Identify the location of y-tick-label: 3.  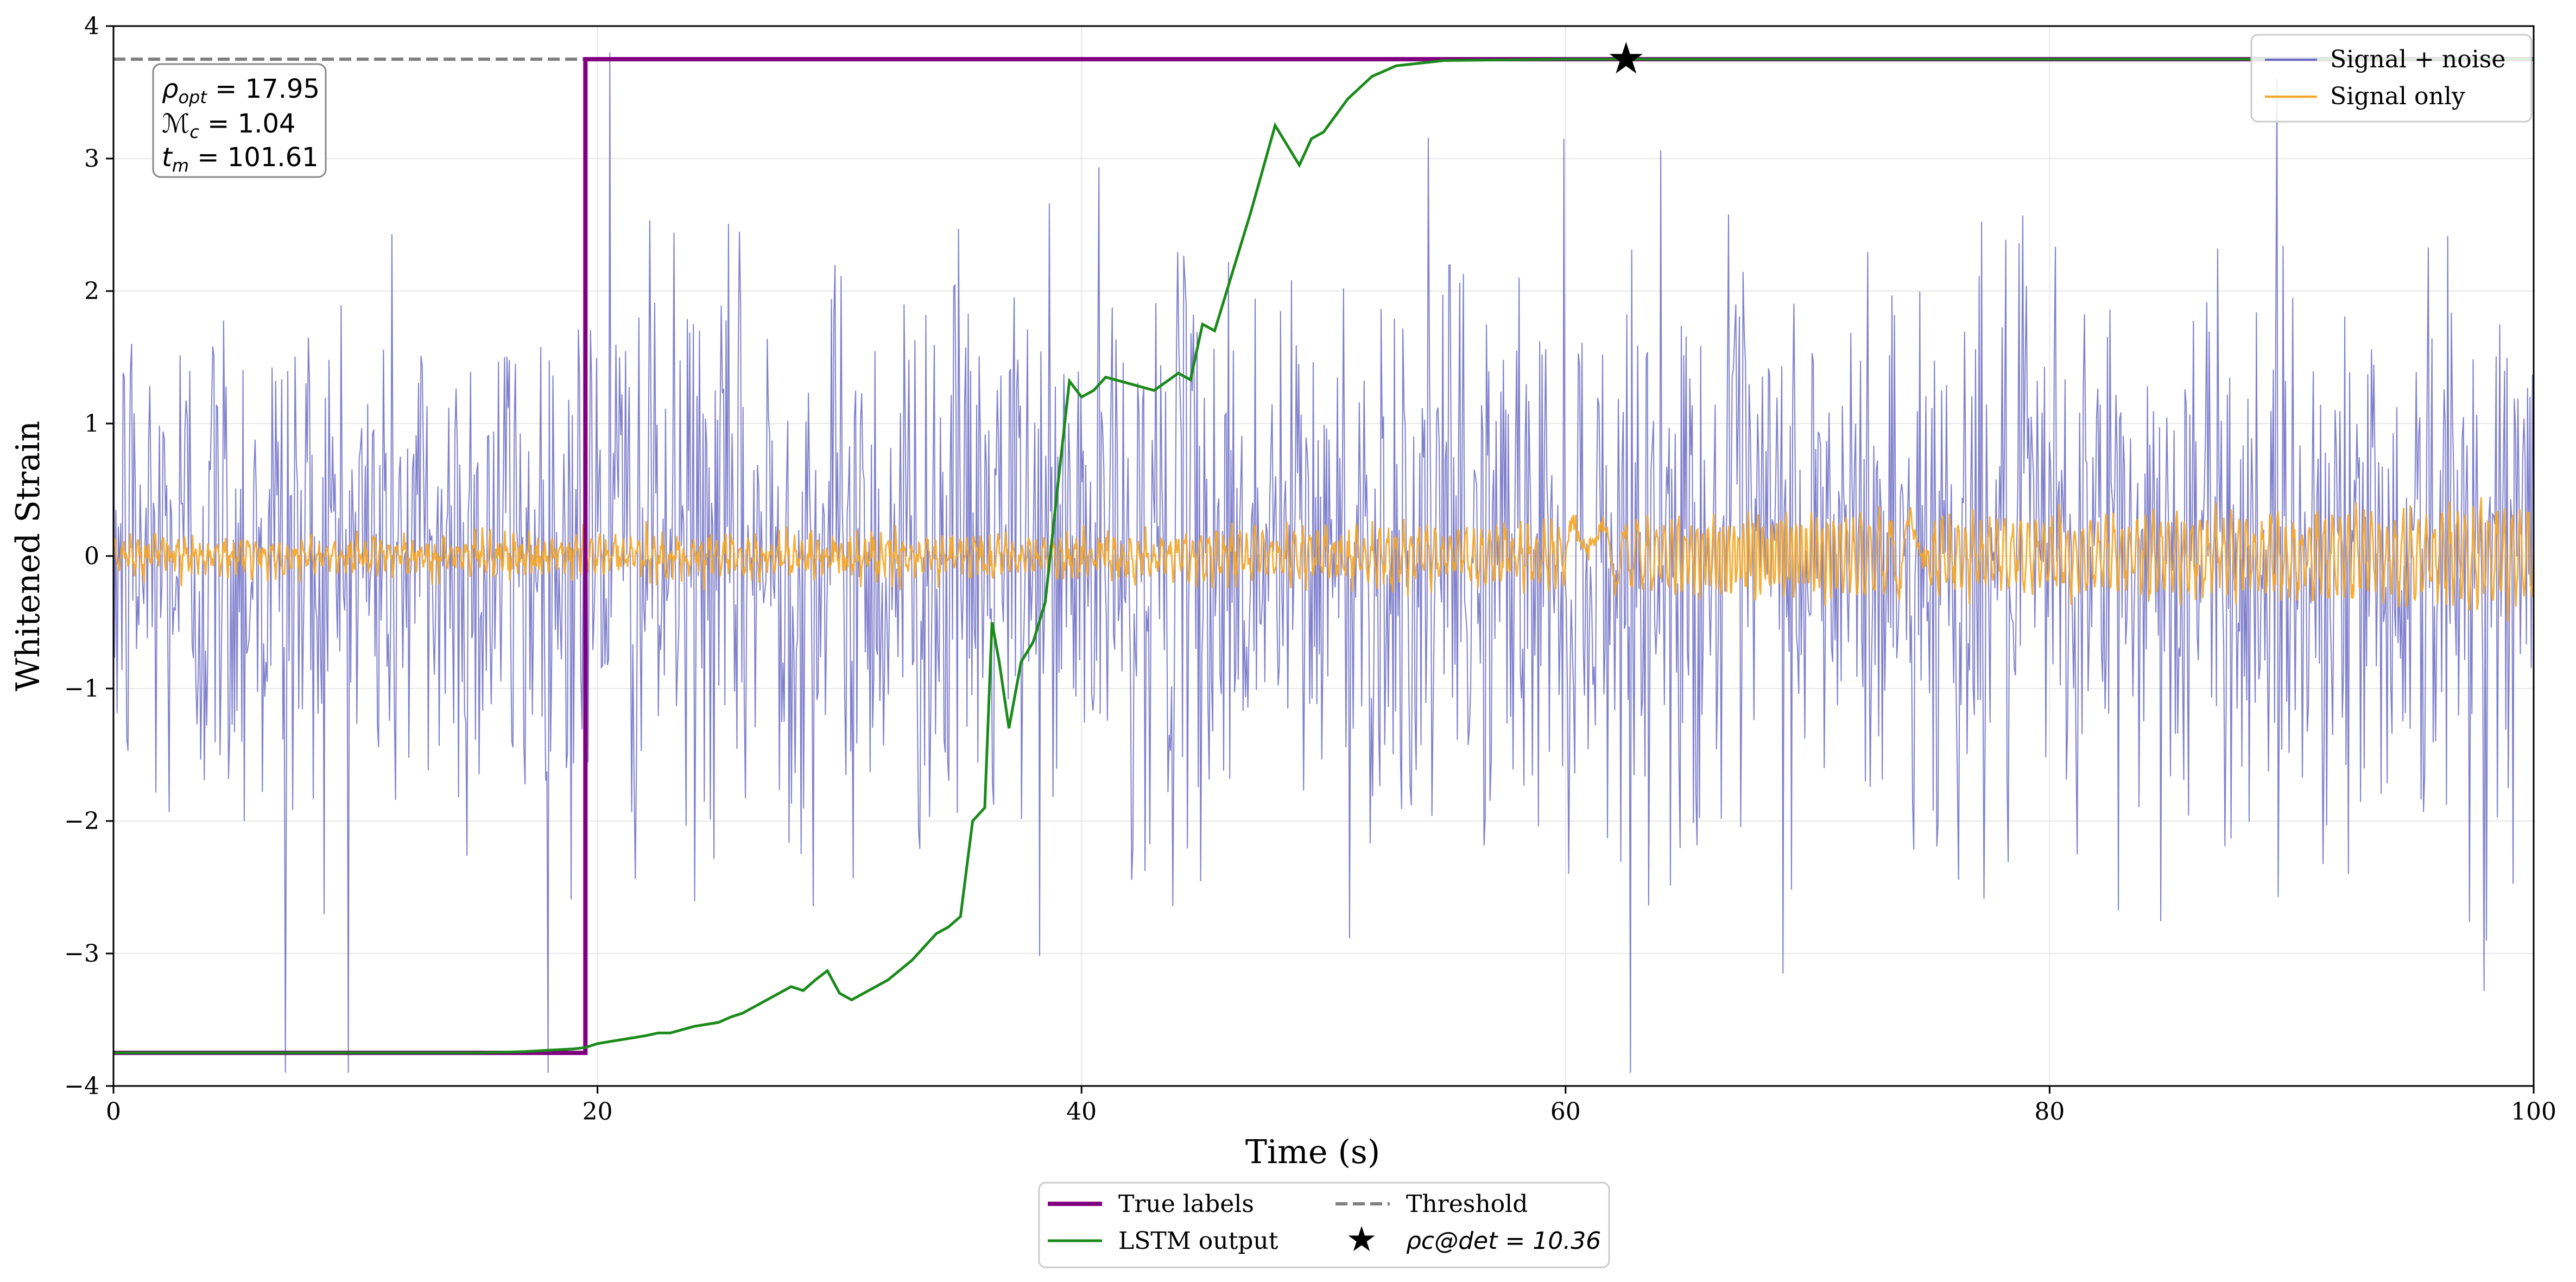
(91, 159).